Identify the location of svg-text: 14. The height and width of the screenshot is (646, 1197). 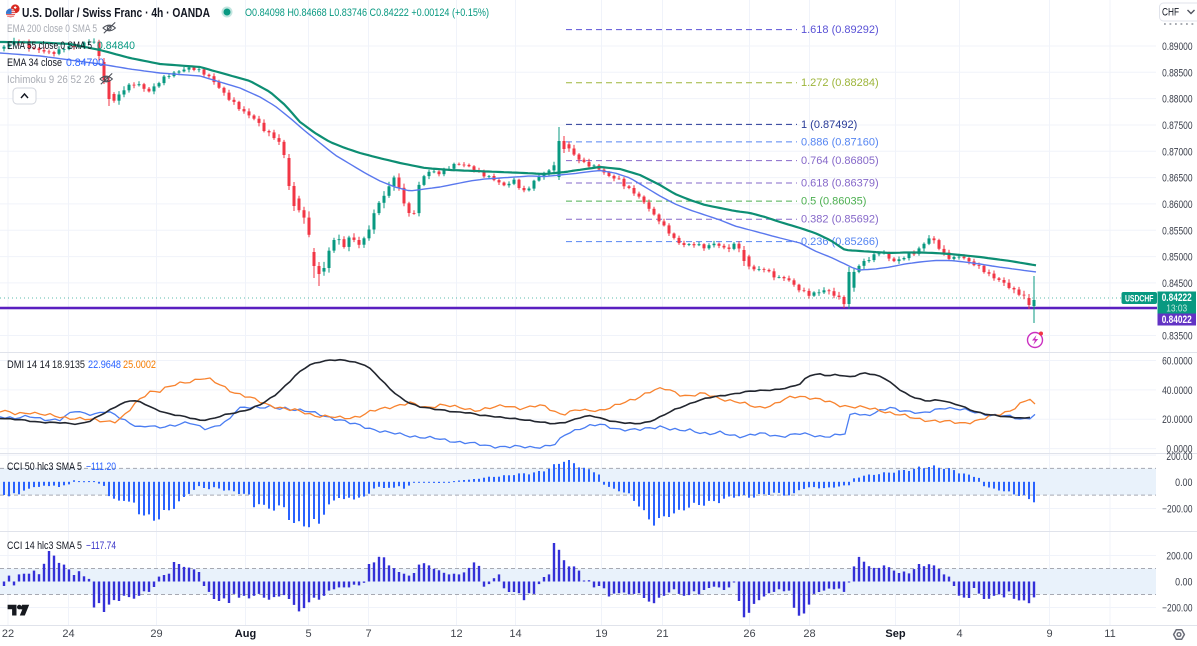
(515, 634).